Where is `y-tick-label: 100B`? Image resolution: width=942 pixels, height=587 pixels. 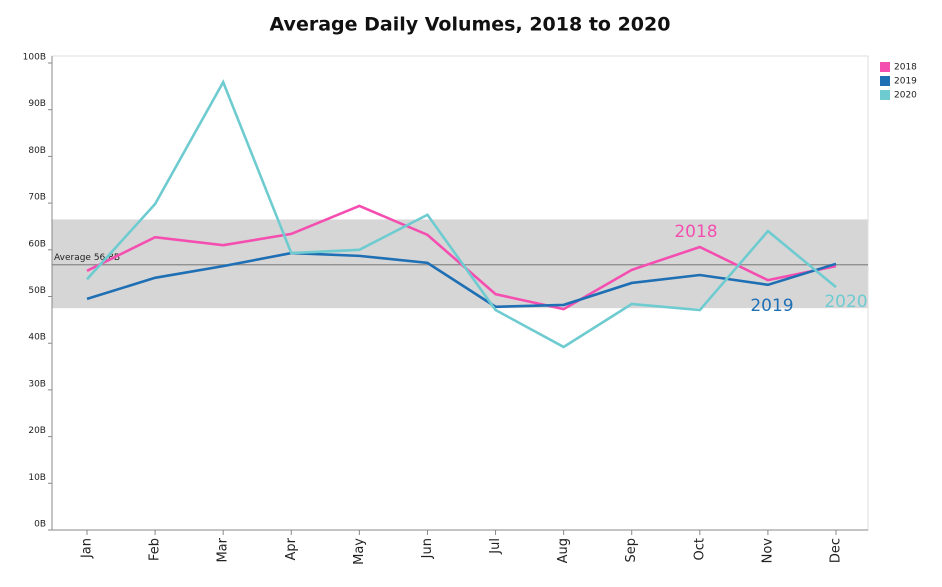 y-tick-label: 100B is located at coordinates (34, 58).